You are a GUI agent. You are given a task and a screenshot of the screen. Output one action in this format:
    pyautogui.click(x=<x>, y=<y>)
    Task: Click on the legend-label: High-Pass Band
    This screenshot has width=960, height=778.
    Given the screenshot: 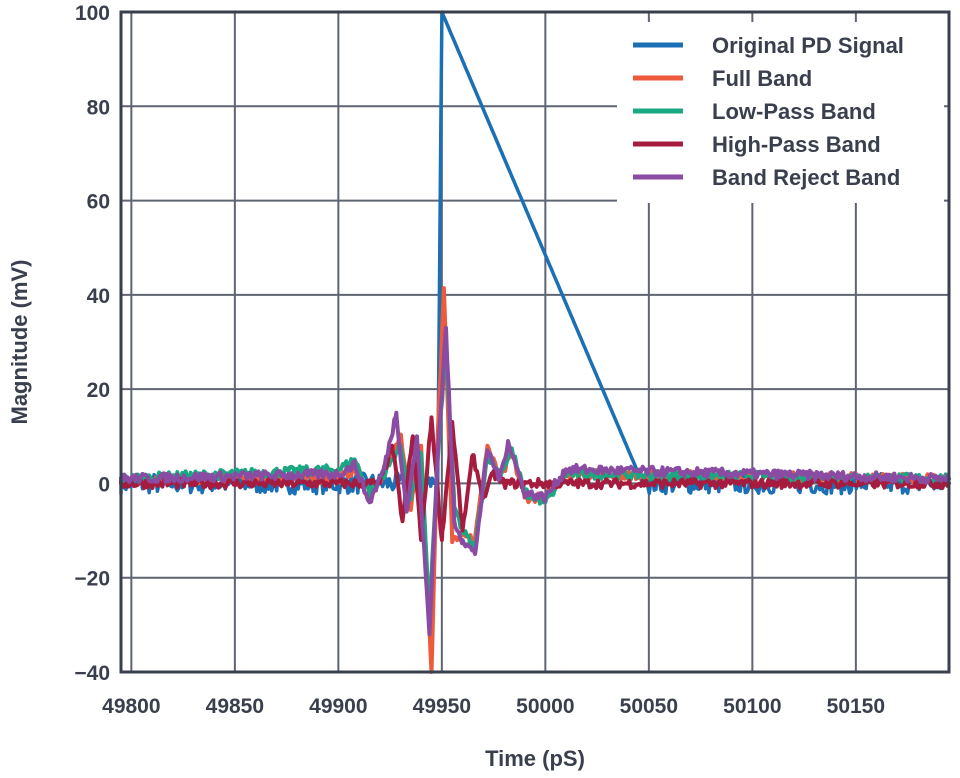 What is the action you would take?
    pyautogui.click(x=796, y=144)
    